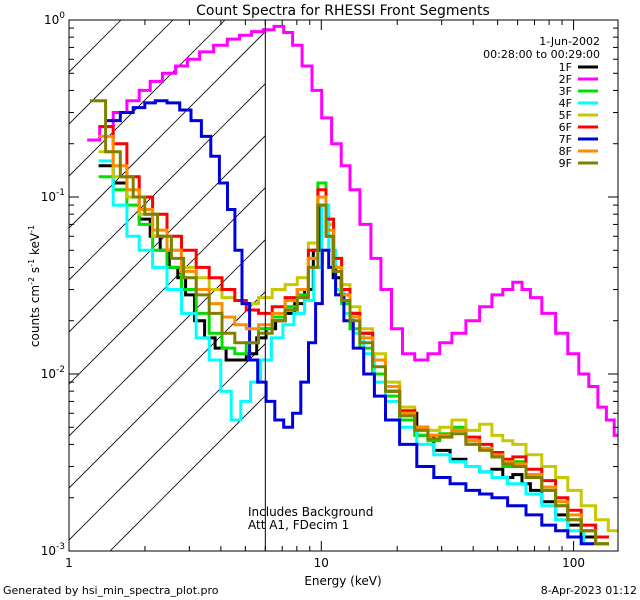  What do you see at coordinates (565, 115) in the screenshot?
I see `legend-label-5F: 5F` at bounding box center [565, 115].